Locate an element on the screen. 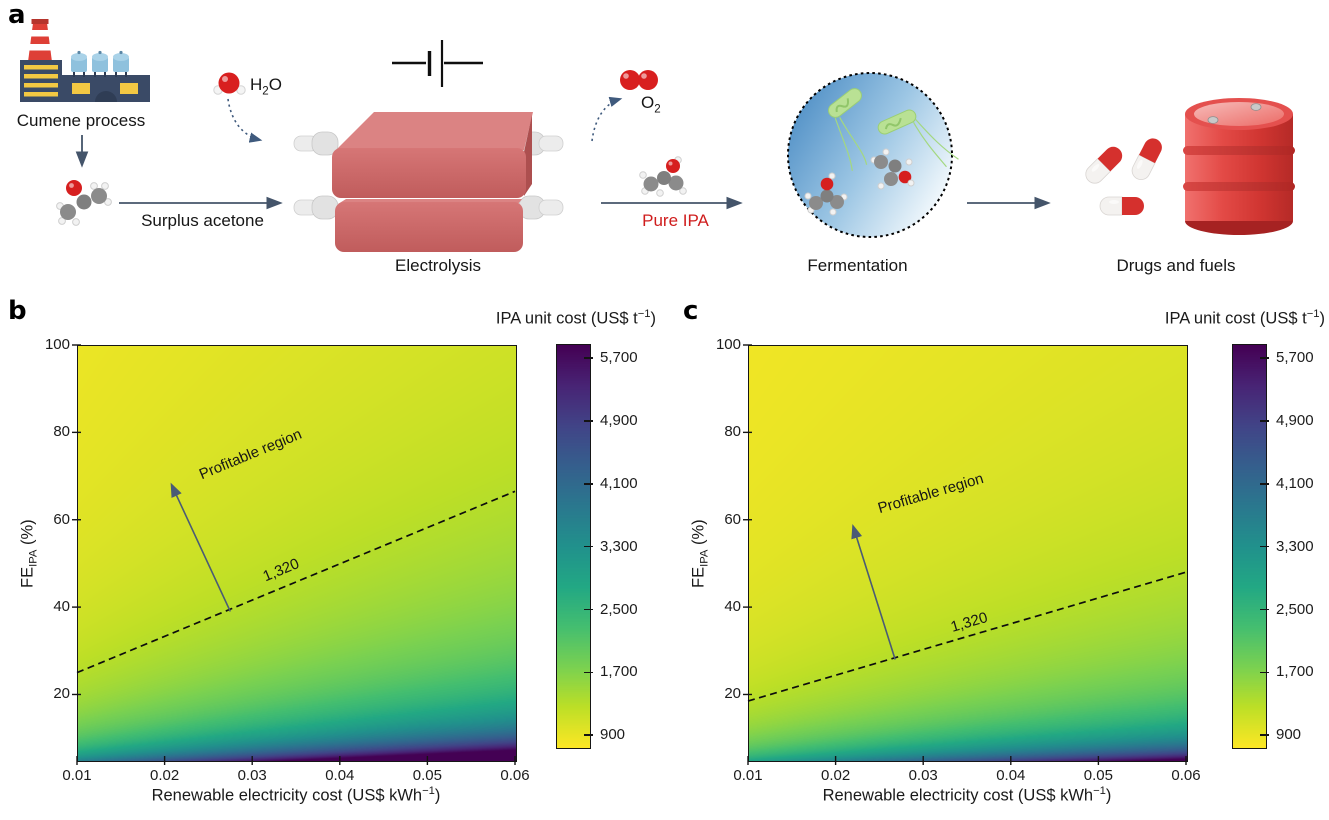 The width and height of the screenshot is (1329, 820). factory-icon is located at coordinates (85, 60).